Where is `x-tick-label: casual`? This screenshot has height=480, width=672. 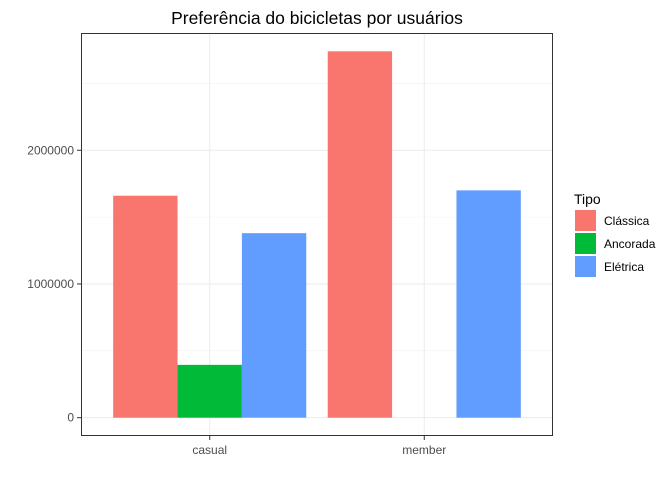
x-tick-label: casual is located at coordinates (209, 450).